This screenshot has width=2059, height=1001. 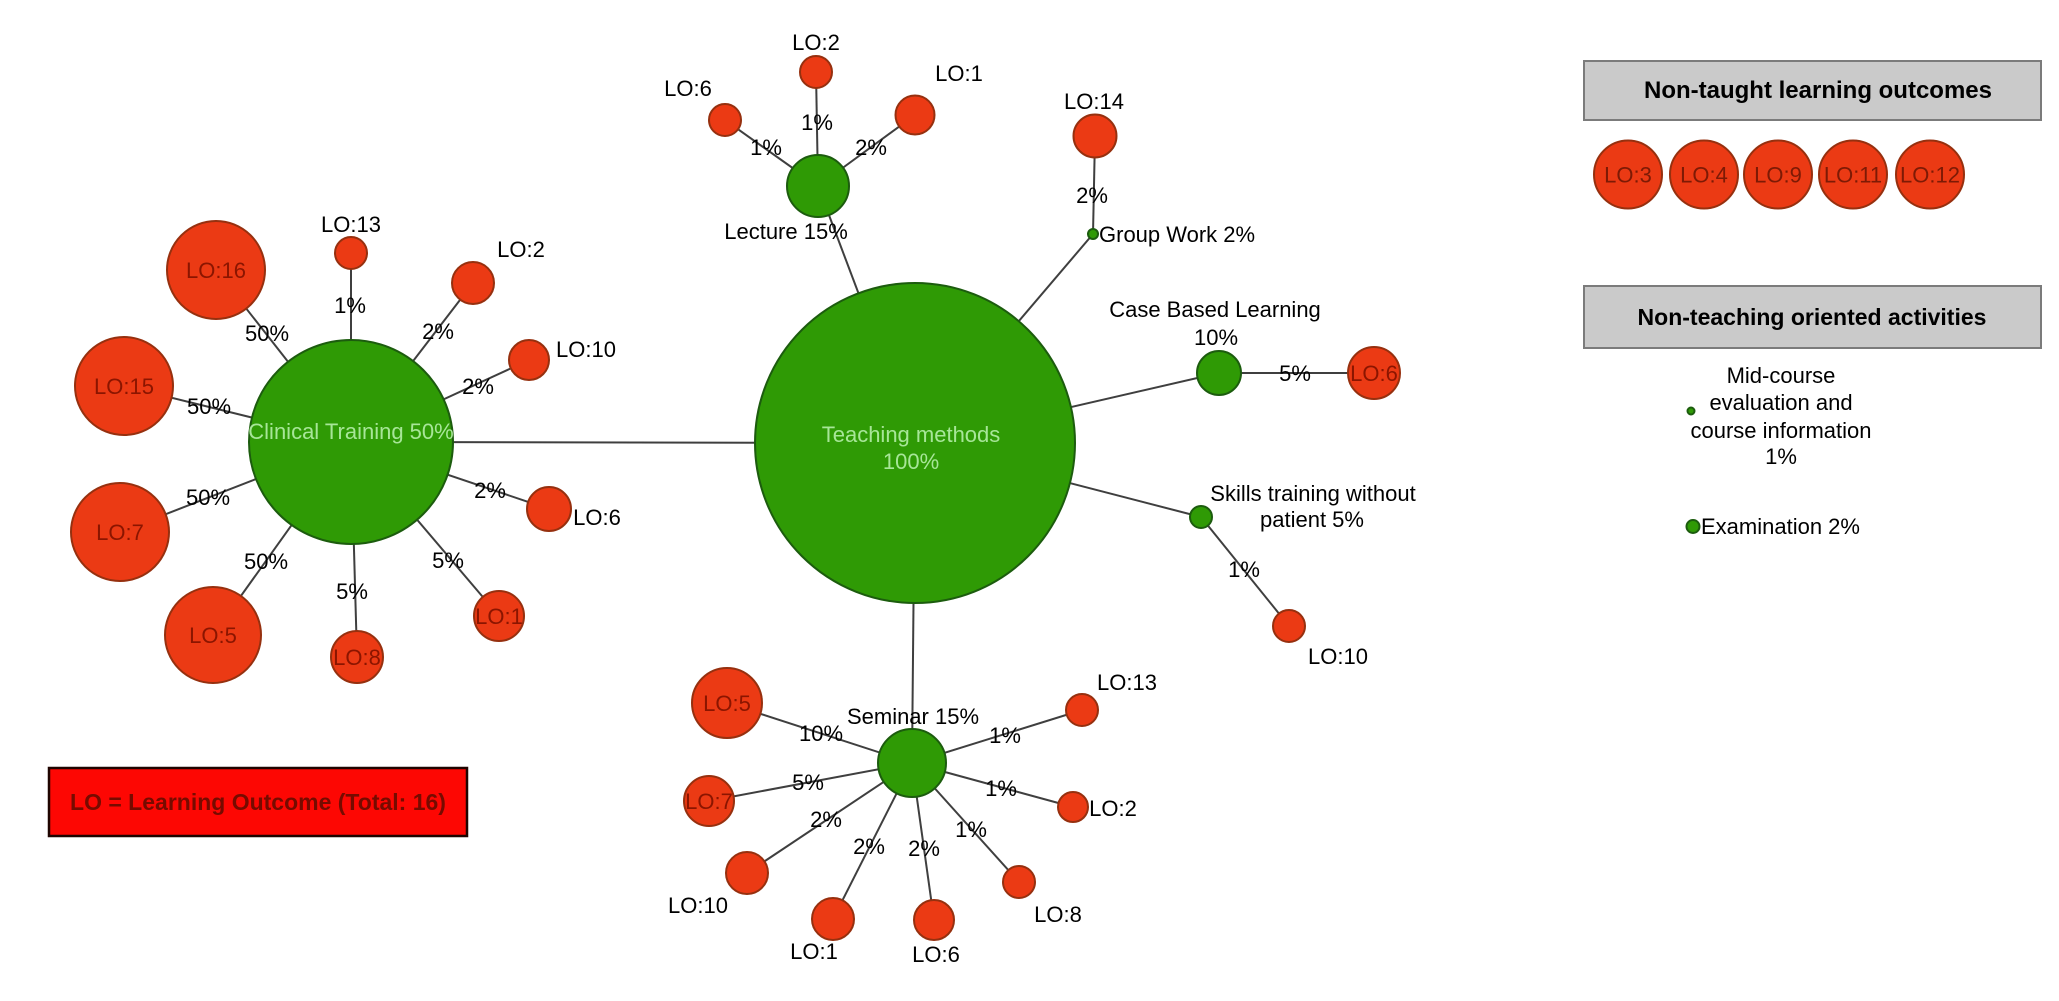 What do you see at coordinates (1312, 519) in the screenshot?
I see `svg-text: patient 5%` at bounding box center [1312, 519].